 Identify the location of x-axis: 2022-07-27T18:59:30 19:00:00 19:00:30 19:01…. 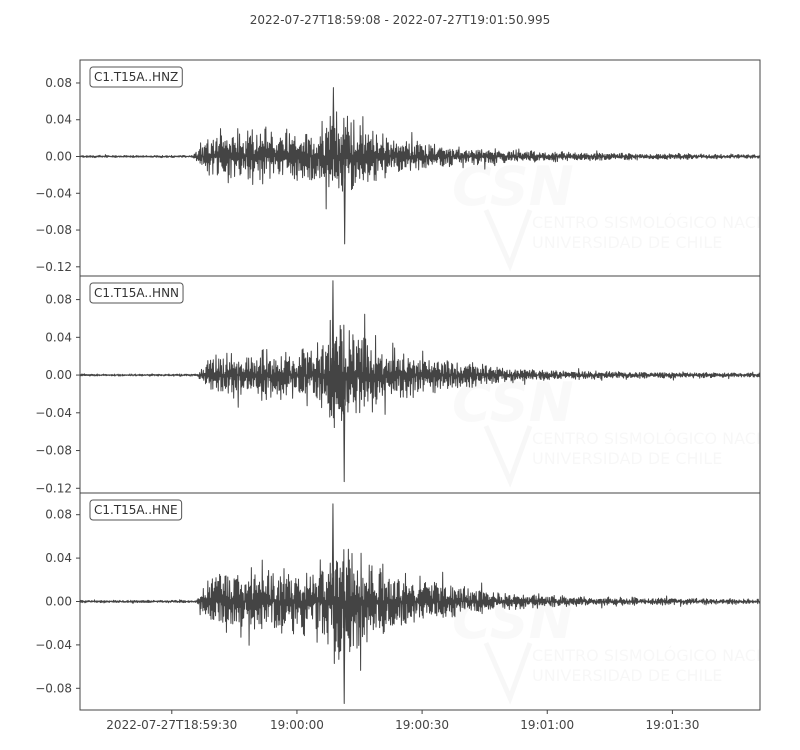
(402, 721).